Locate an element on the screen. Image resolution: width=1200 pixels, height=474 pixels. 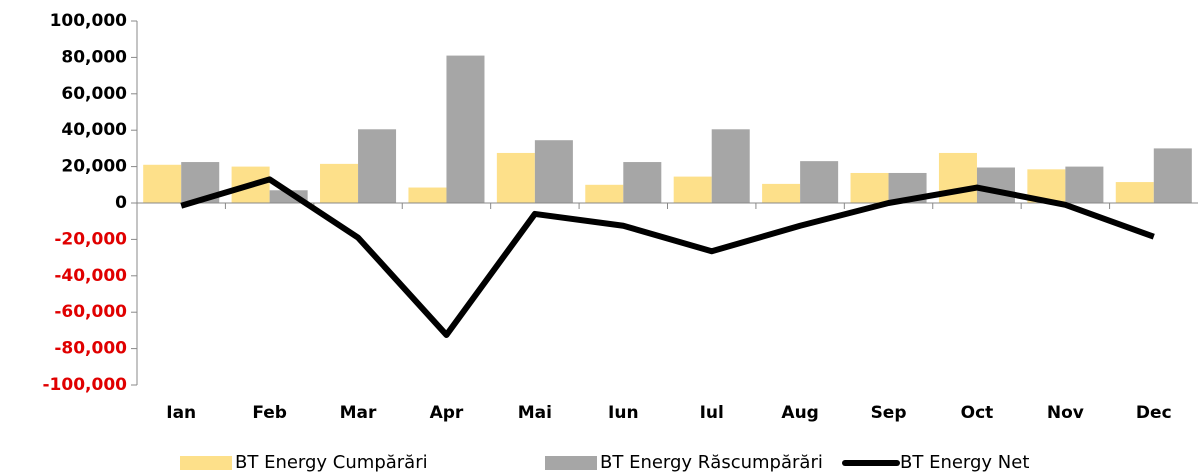
legend-label: BT Energy Net is located at coordinates (964, 462).